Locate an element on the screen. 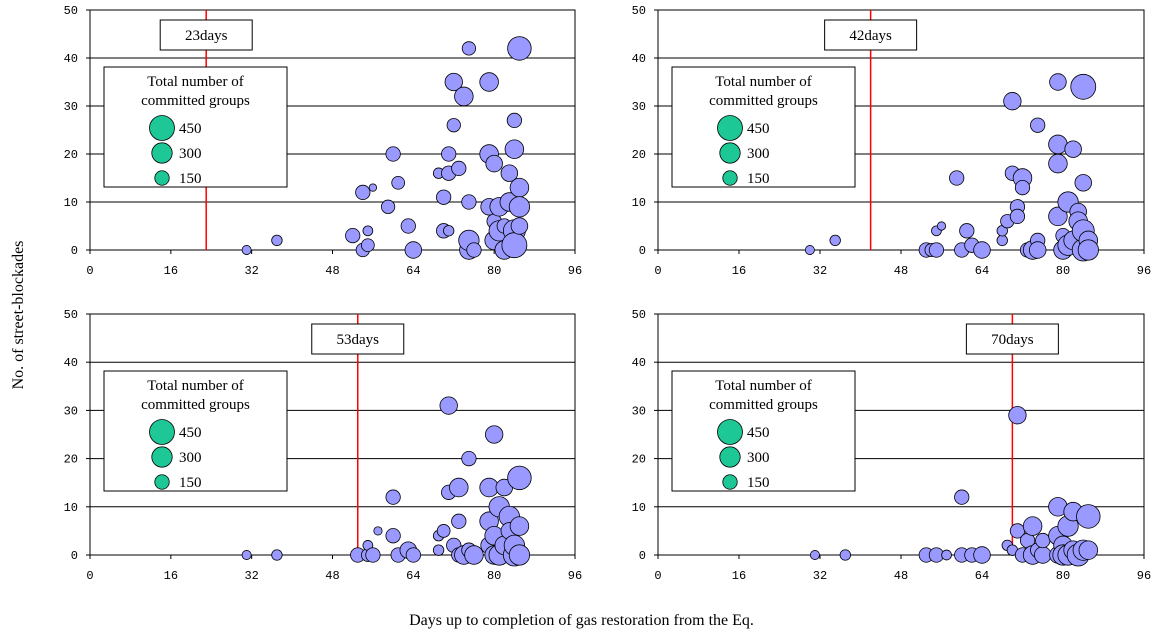 The height and width of the screenshot is (641, 1163). legend-box is located at coordinates (195, 431).